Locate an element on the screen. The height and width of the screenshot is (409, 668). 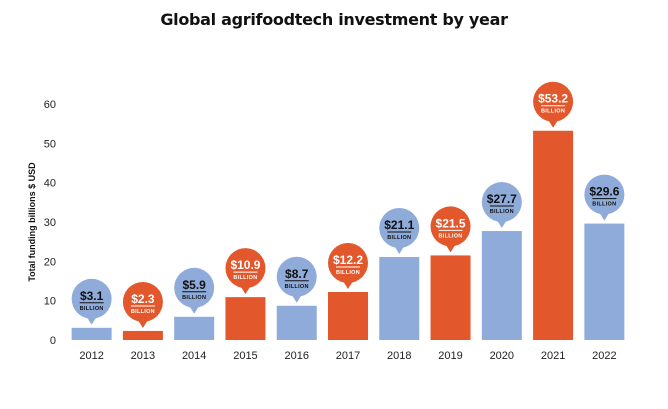
y-tick-label: 20 is located at coordinates (50, 262).